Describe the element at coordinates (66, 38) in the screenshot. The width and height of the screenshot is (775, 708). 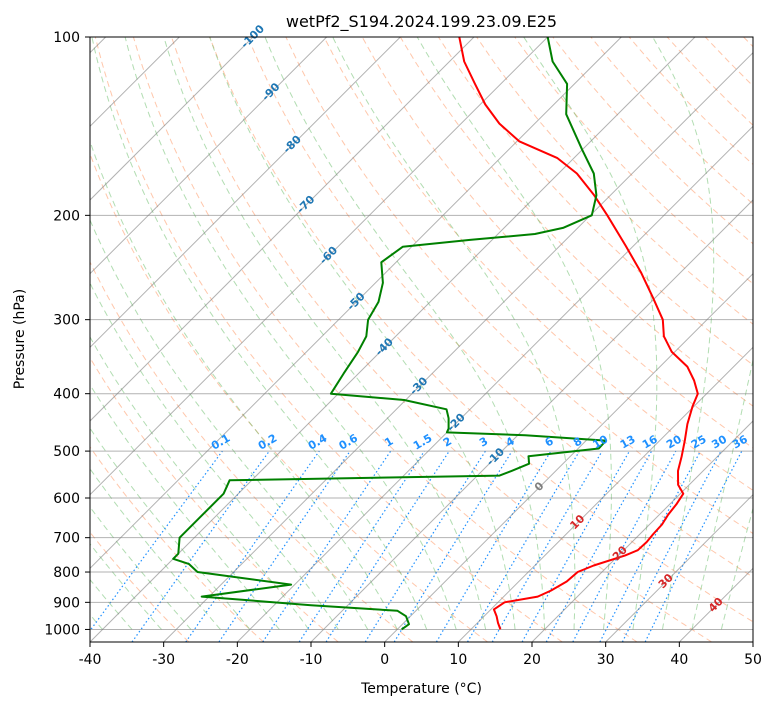
I see `y-tick-label: 100` at that location.